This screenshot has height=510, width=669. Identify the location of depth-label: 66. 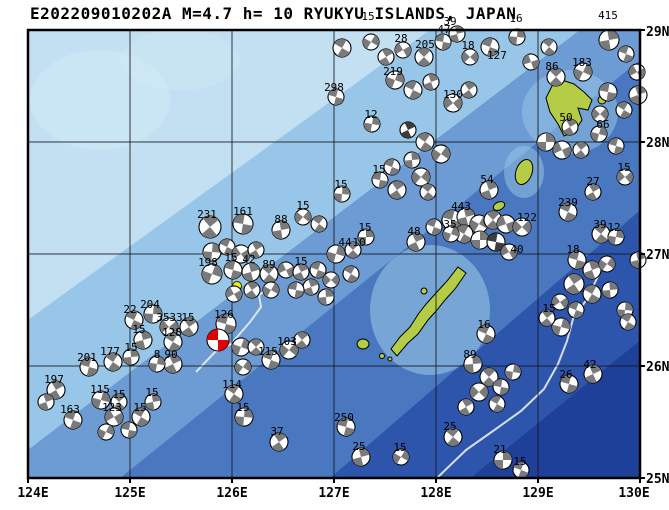
(602, 124).